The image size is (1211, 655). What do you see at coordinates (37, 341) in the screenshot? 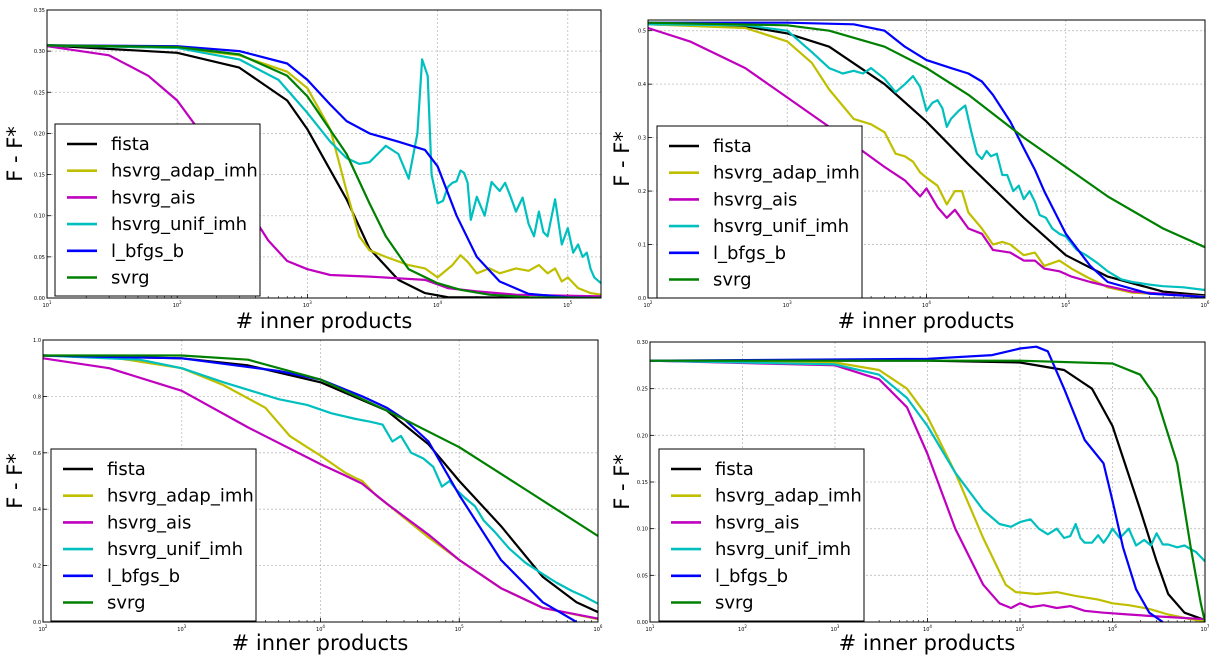
I see `y-tick-label: 1.0` at bounding box center [37, 341].